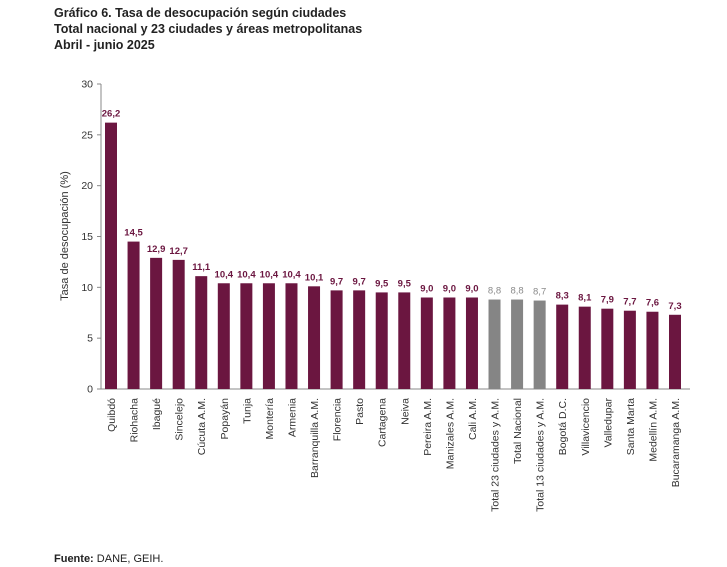 The width and height of the screenshot is (727, 567). Describe the element at coordinates (292, 417) in the screenshot. I see `x-tick-label: Armenia` at that location.